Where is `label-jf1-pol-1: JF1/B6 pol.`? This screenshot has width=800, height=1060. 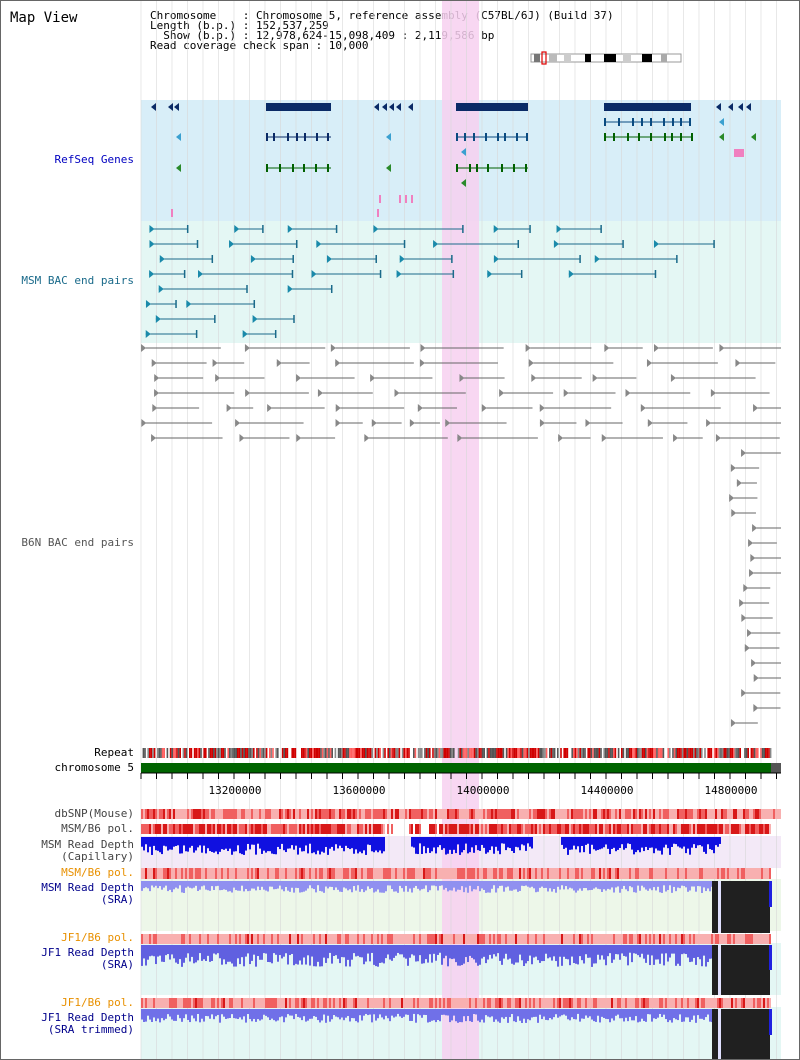
label-jf1-pol-1: JF1/B6 pol. is located at coordinates (97, 937).